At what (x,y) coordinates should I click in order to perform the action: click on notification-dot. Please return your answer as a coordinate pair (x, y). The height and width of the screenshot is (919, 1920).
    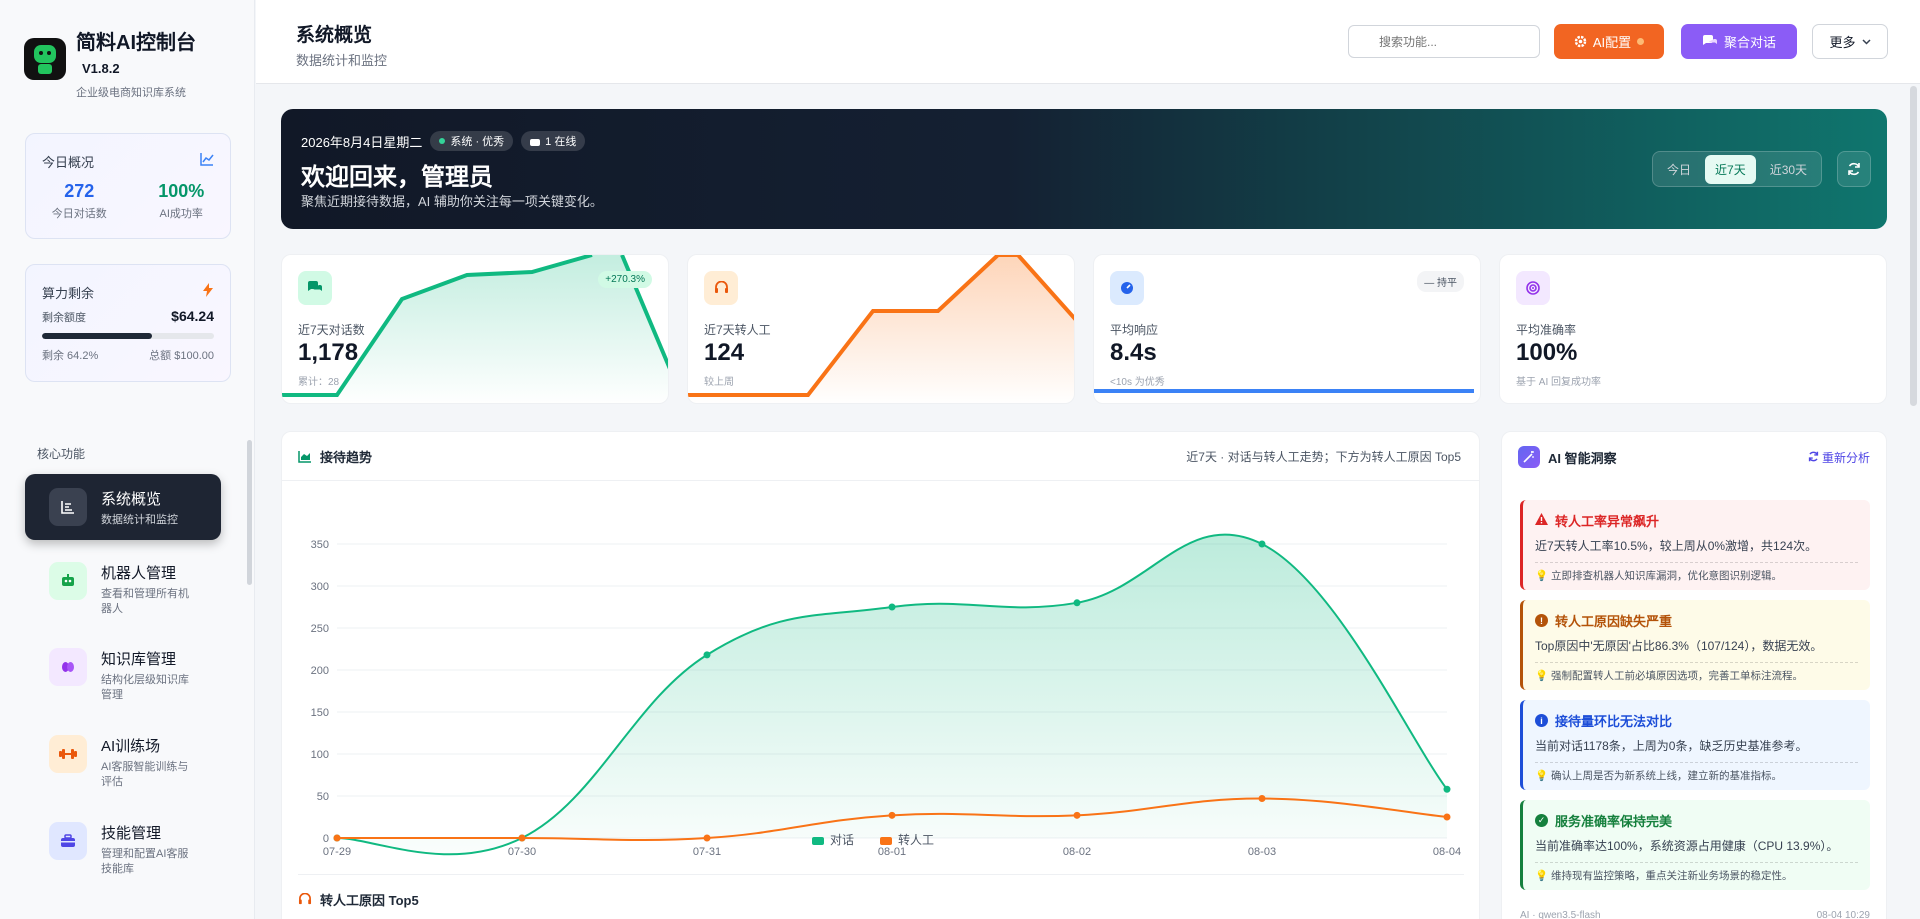
    Looking at the image, I should click on (1641, 41).